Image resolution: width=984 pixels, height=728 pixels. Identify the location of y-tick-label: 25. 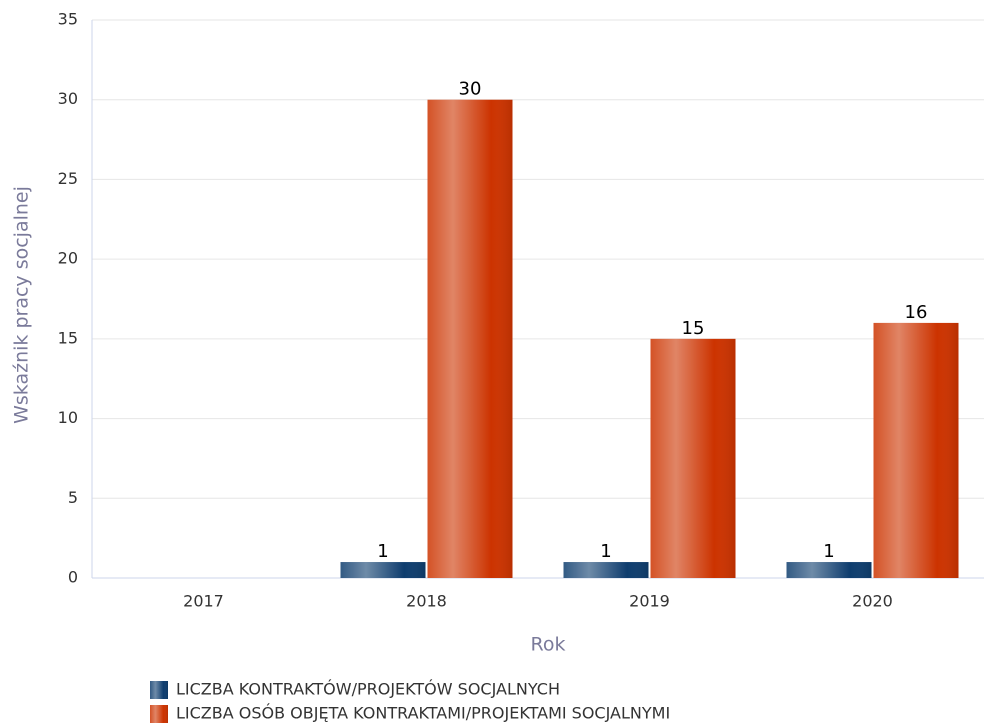
(68, 178).